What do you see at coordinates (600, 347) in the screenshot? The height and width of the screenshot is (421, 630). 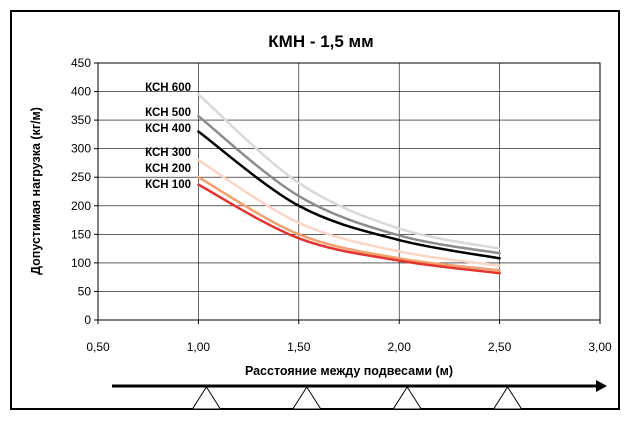 I see `x-tick-label: 3,00` at bounding box center [600, 347].